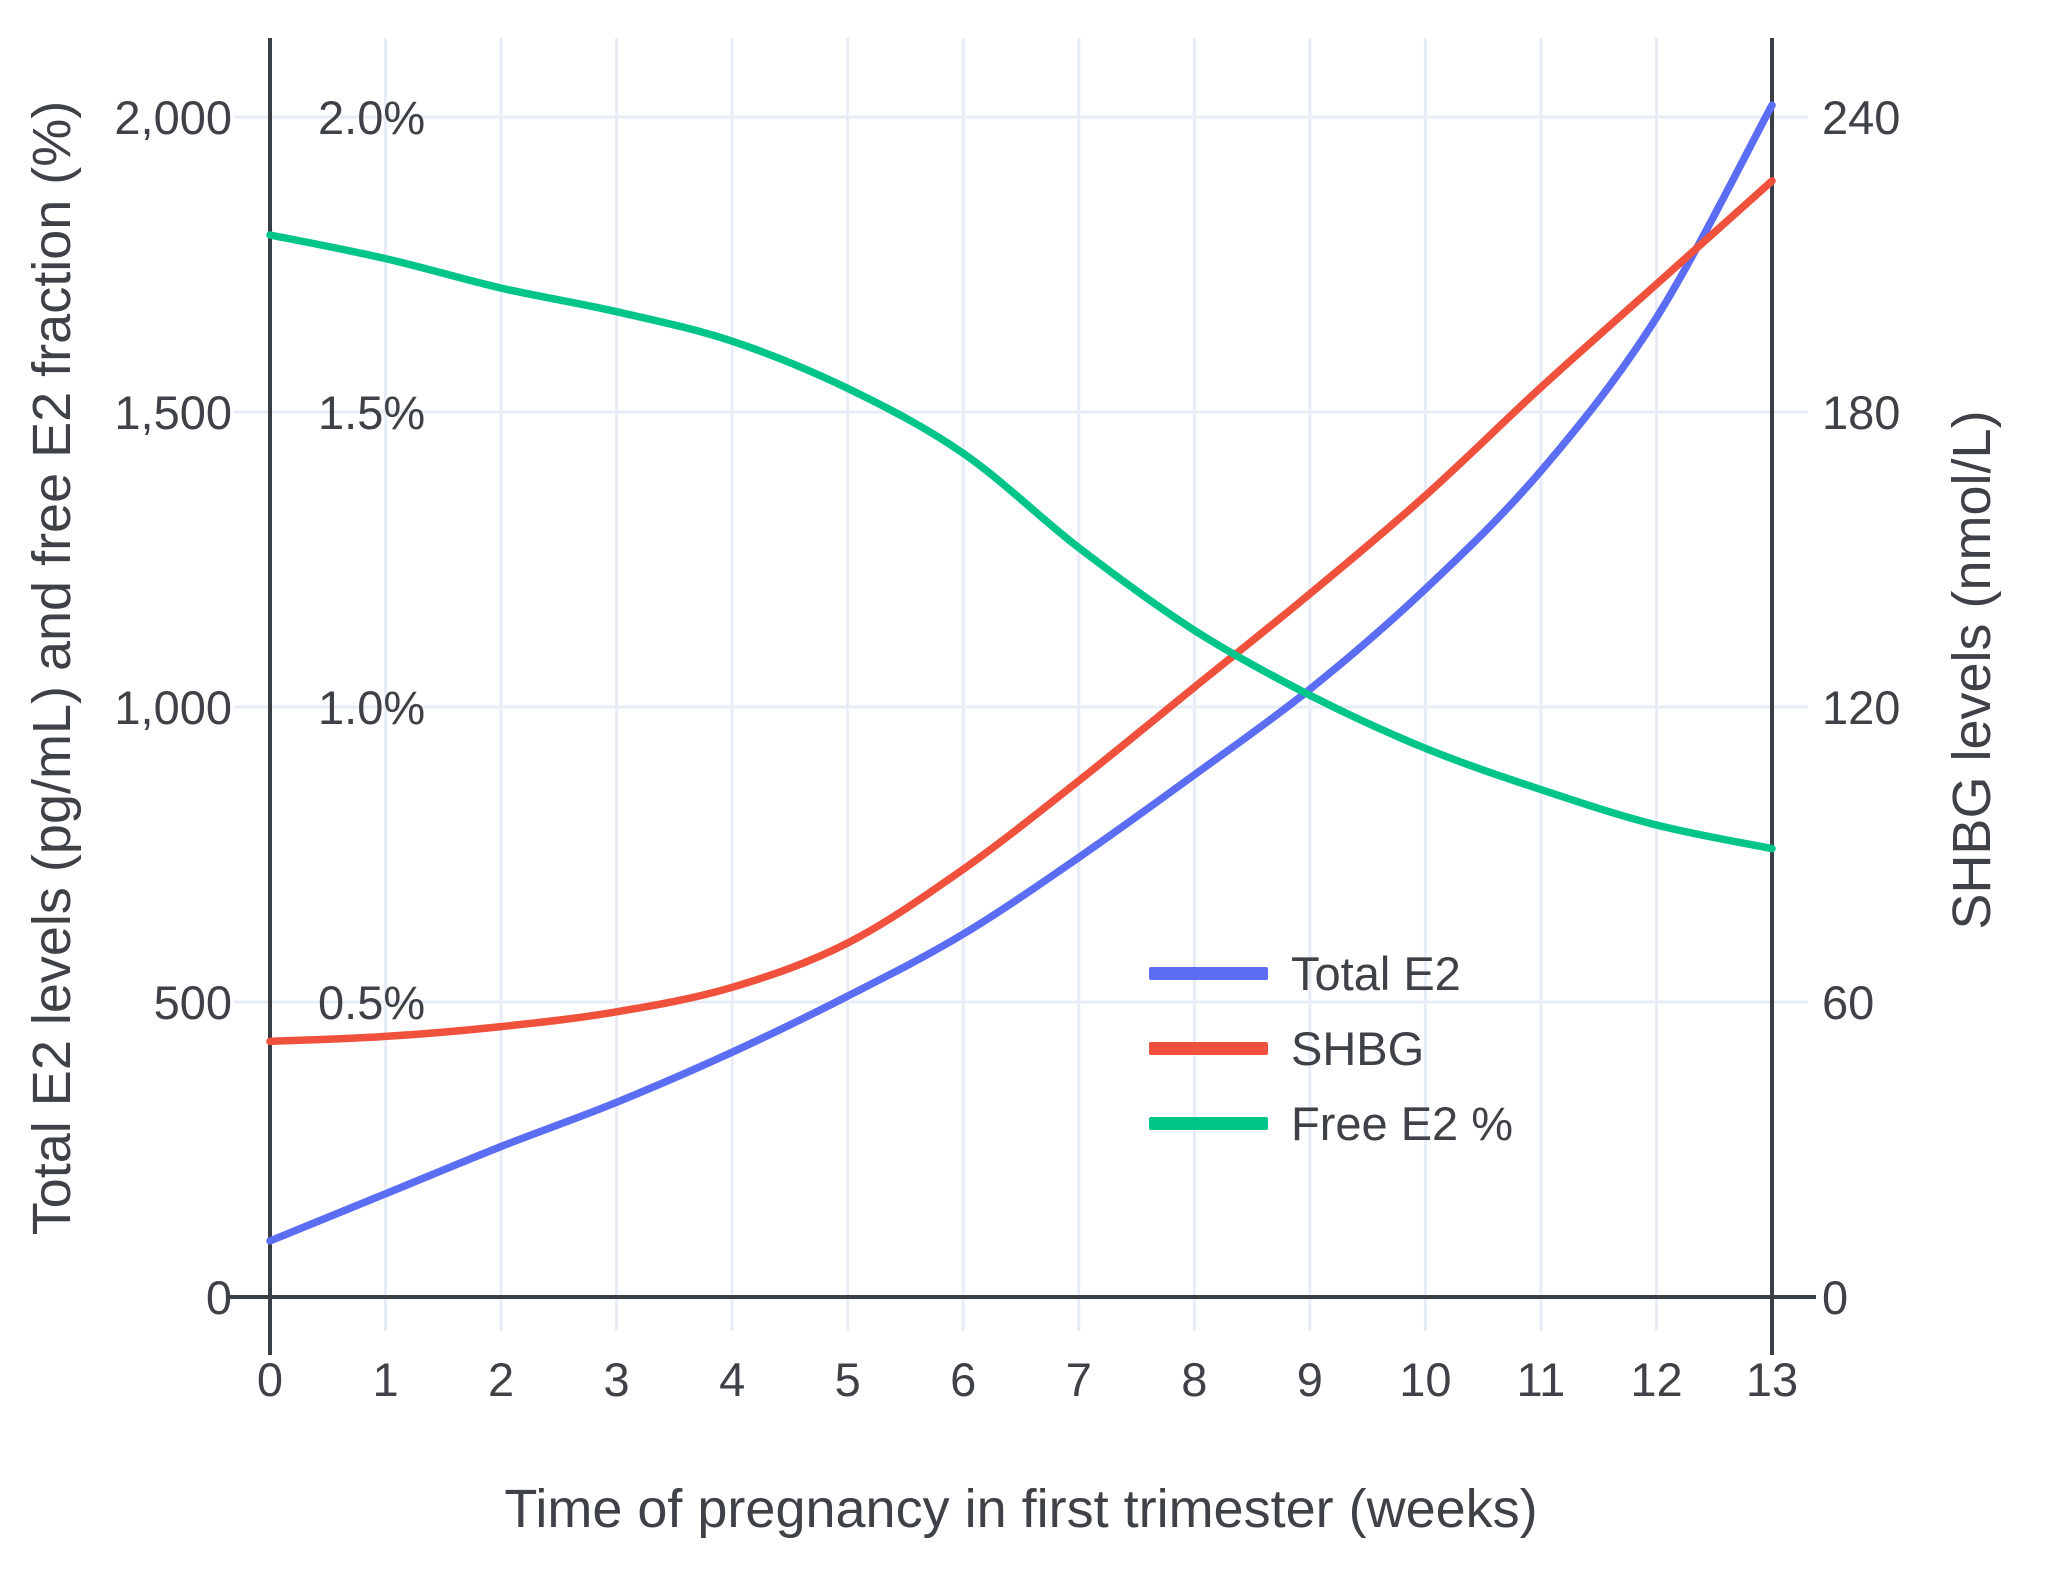 Image resolution: width=2048 pixels, height=1583 pixels. I want to click on x-tick-label: 1, so click(385, 1379).